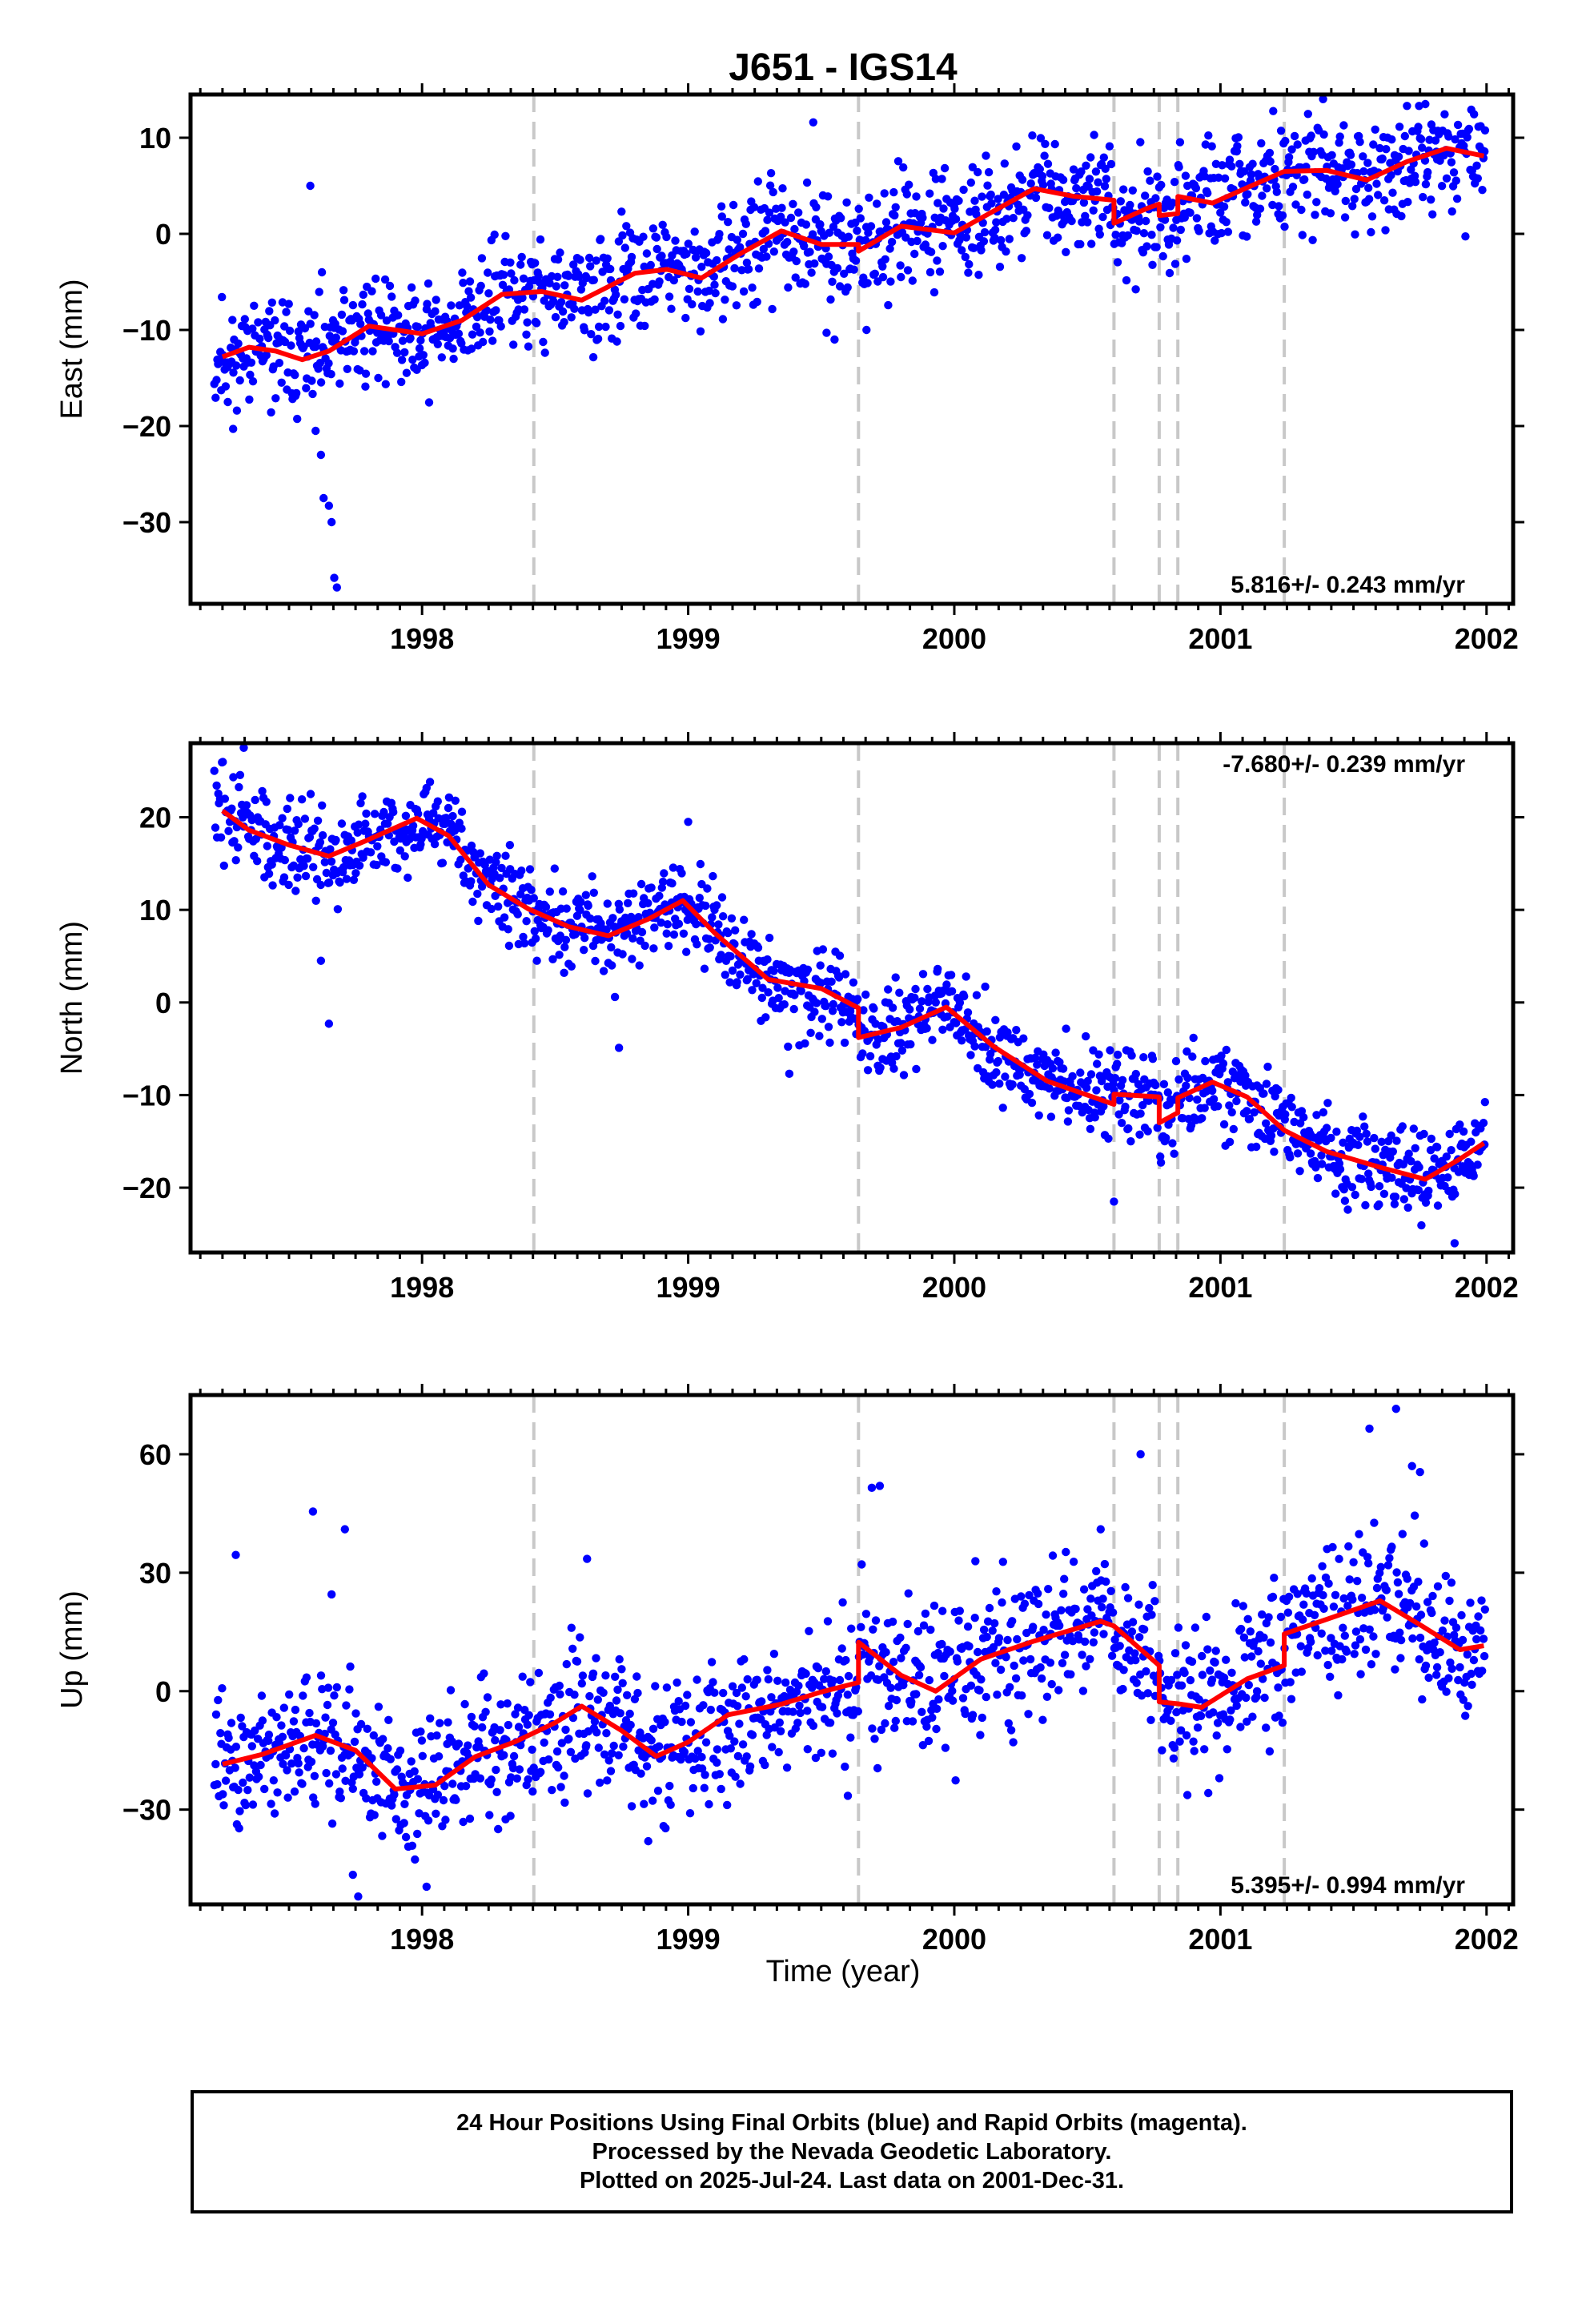 The image size is (1582, 2324). What do you see at coordinates (146, 522) in the screenshot?
I see `east-y-tick-label: −30` at bounding box center [146, 522].